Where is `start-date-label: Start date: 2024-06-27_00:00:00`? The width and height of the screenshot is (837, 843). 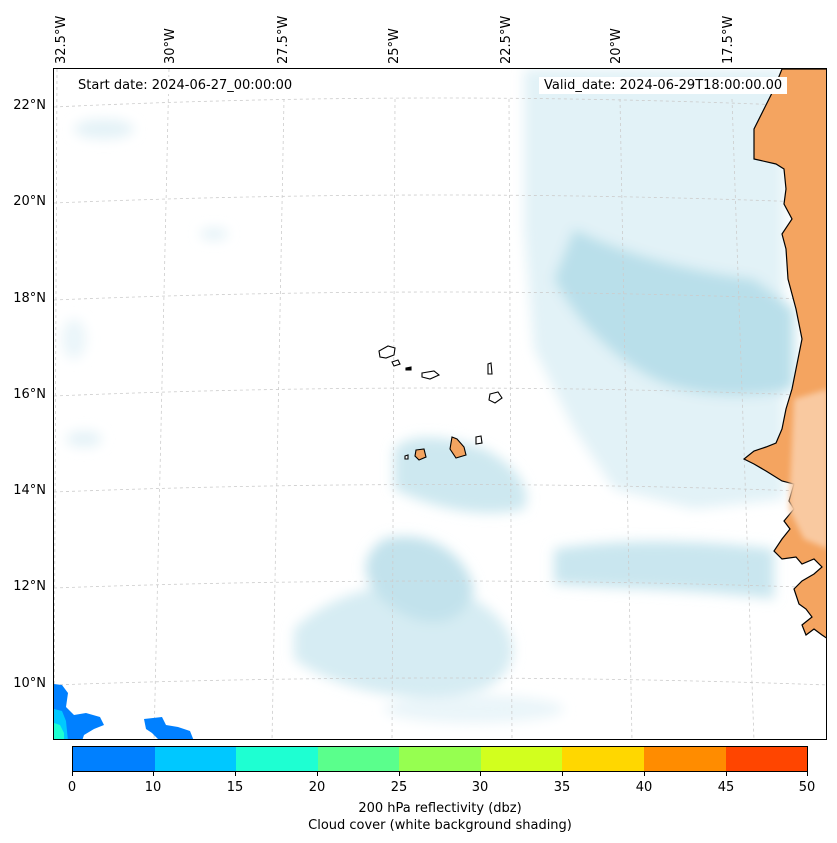
start-date-label: Start date: 2024-06-27_00:00:00 is located at coordinates (185, 85).